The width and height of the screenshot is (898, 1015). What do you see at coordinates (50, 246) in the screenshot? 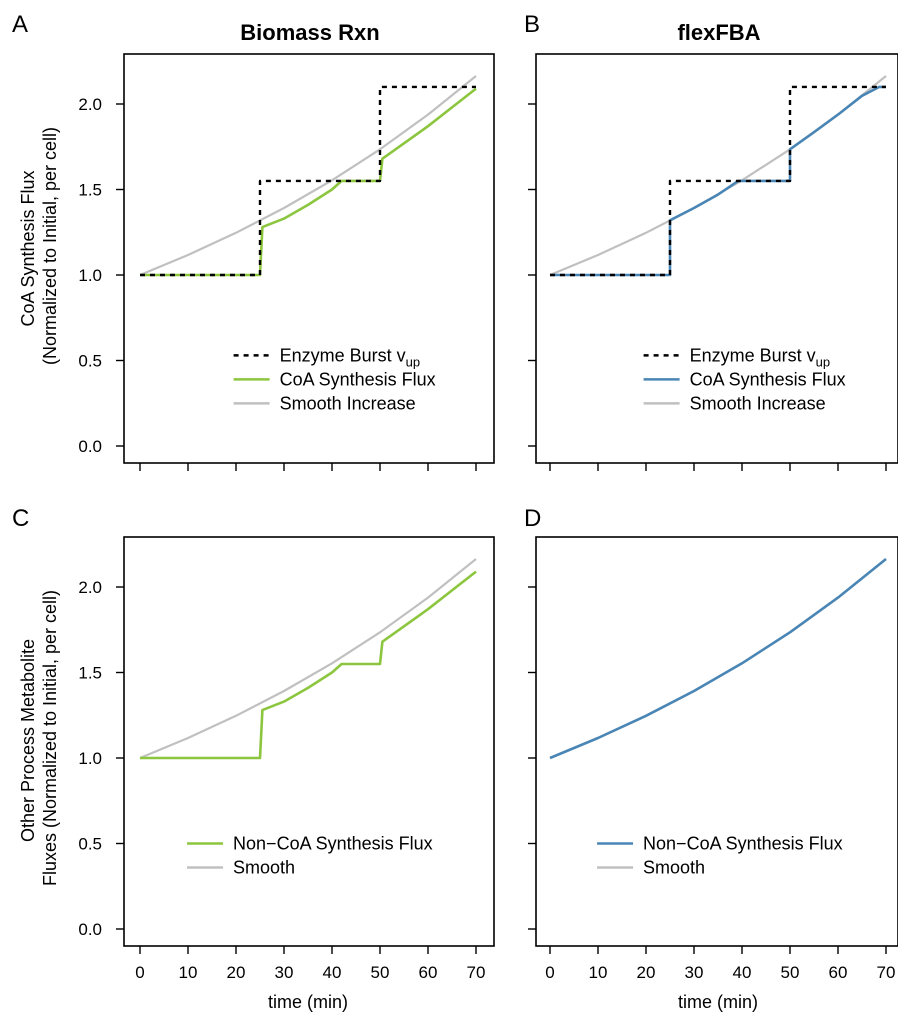
I see `y-axis-title-top-line2: (Normalized to Initial, per cell)` at bounding box center [50, 246].